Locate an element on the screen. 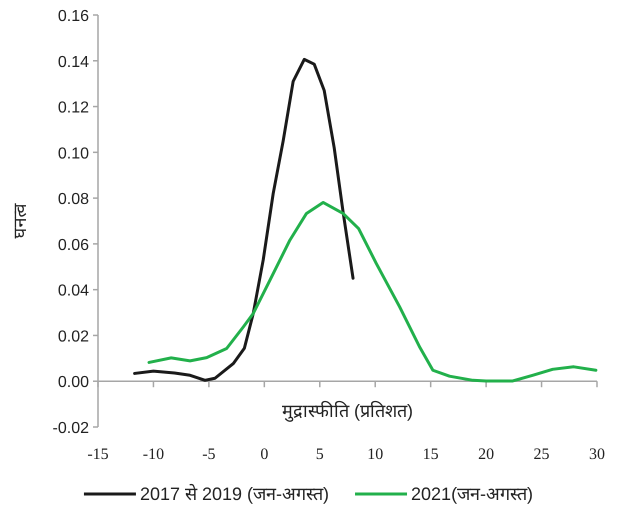  x-tick-label: -15 is located at coordinates (98, 454).